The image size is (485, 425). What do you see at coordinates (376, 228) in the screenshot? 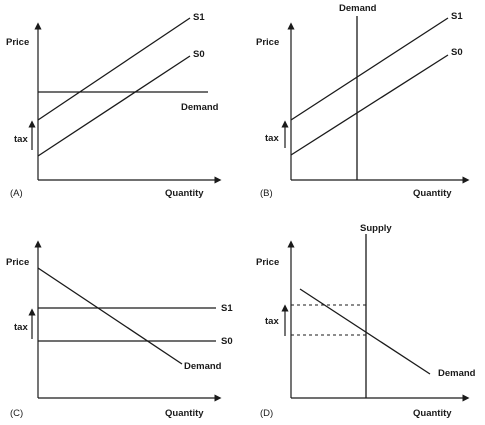
I see `panel-d-supply-label: Supply` at bounding box center [376, 228].